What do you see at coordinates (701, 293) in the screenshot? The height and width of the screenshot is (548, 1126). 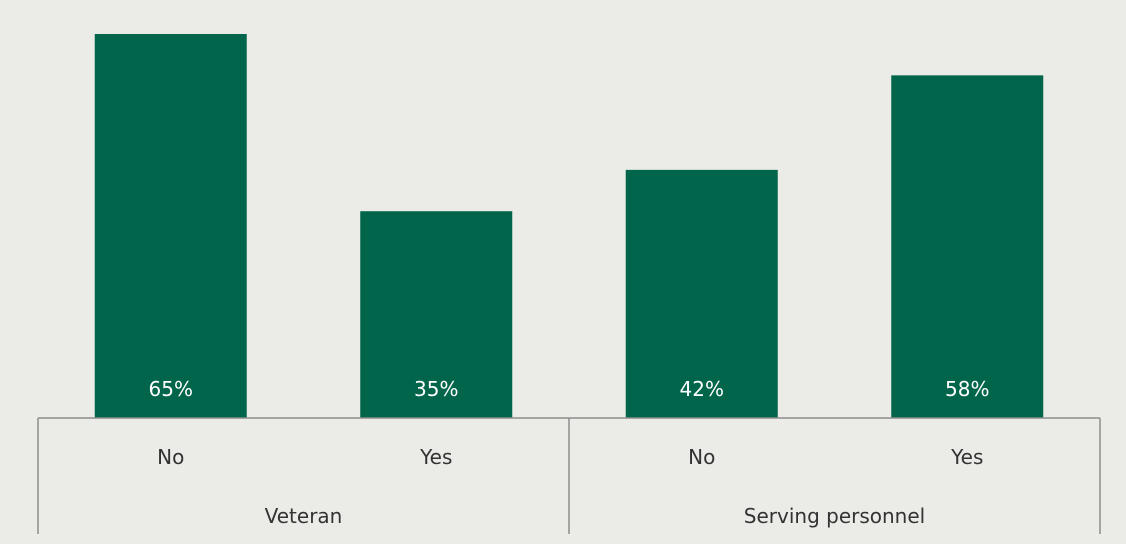 I see `bar-serving-personnel-no` at bounding box center [701, 293].